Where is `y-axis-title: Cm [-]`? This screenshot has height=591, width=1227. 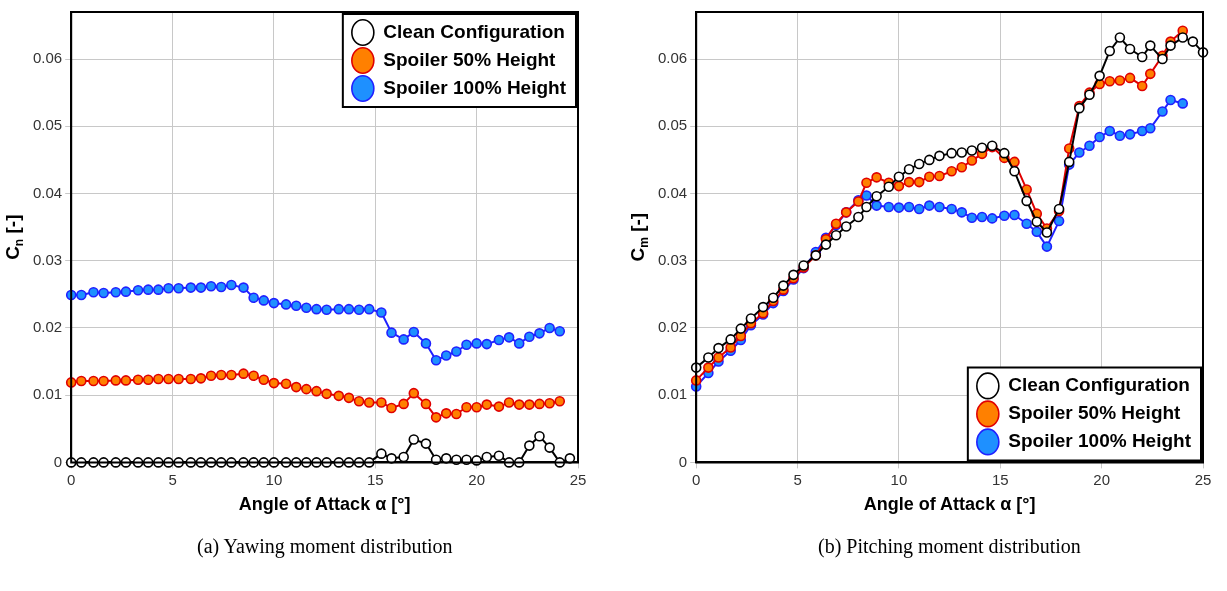 y-axis-title: Cm [-] is located at coordinates (639, 237).